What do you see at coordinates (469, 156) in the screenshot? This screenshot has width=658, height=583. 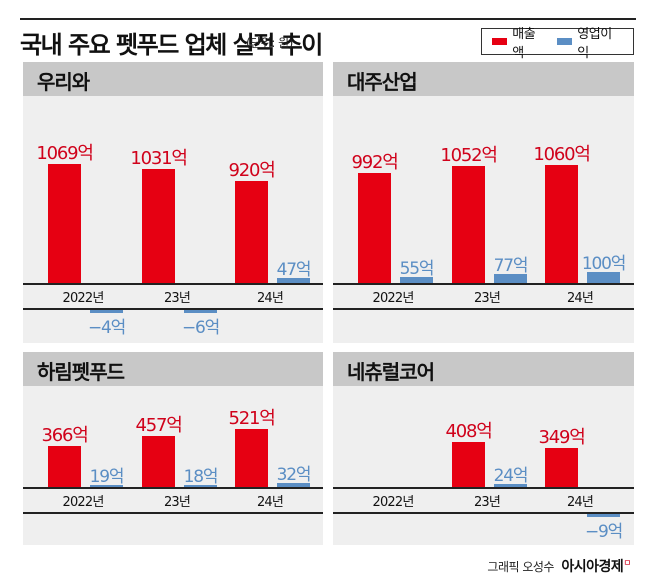 I see `revenue-data-label: 1052억` at bounding box center [469, 156].